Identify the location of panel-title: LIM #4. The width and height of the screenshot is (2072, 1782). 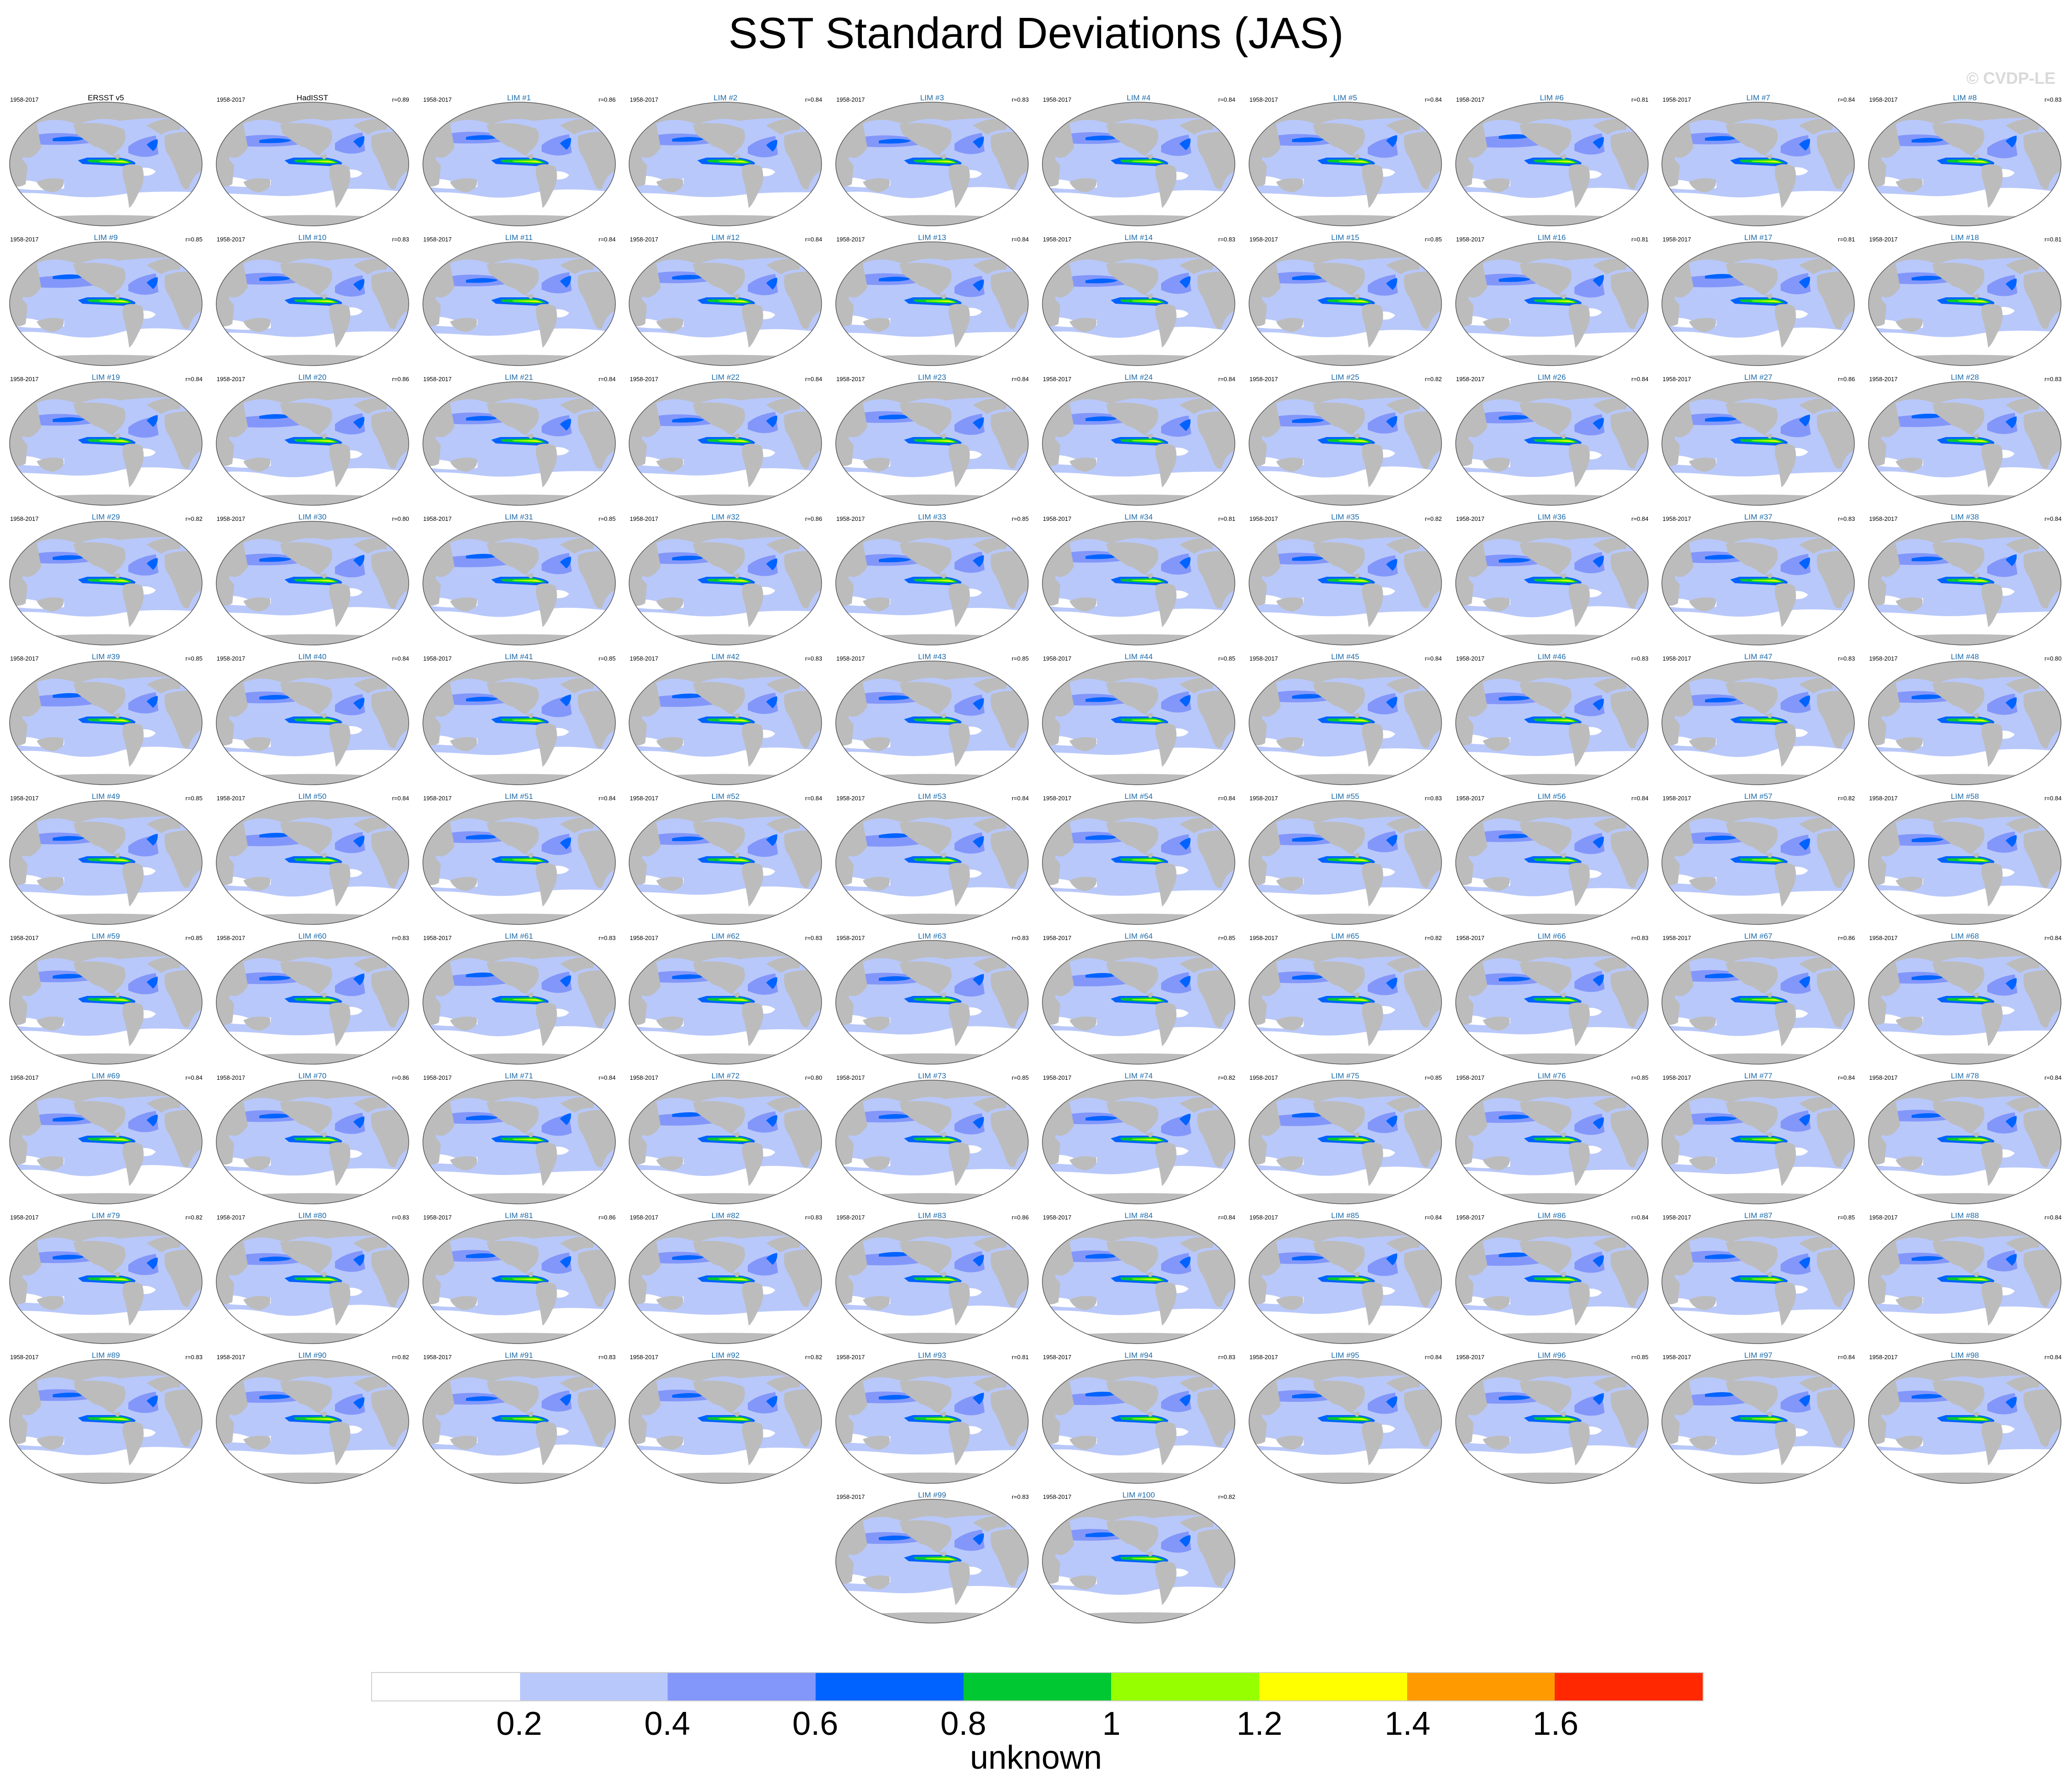
(1139, 97).